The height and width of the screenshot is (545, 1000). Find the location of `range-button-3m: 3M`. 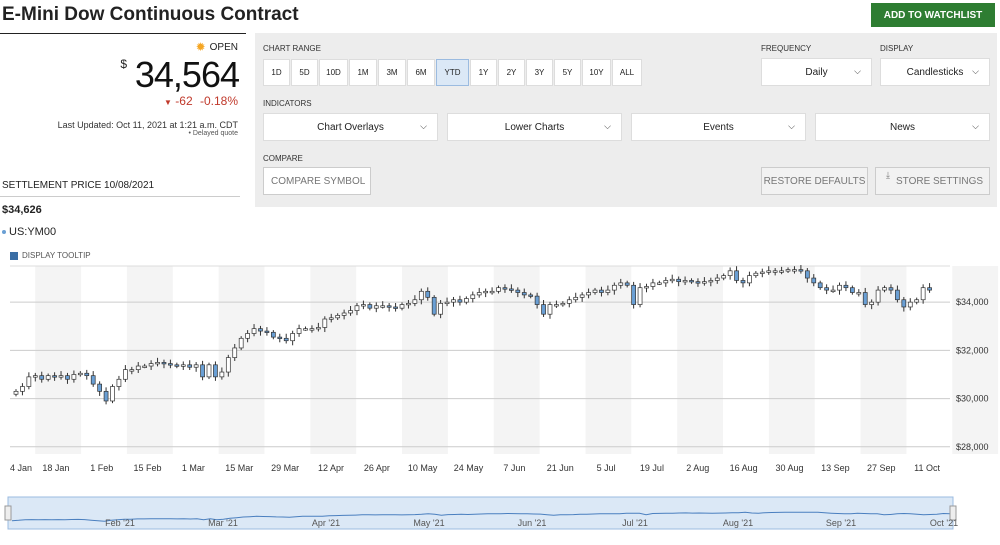

range-button-3m: 3M is located at coordinates (392, 72).